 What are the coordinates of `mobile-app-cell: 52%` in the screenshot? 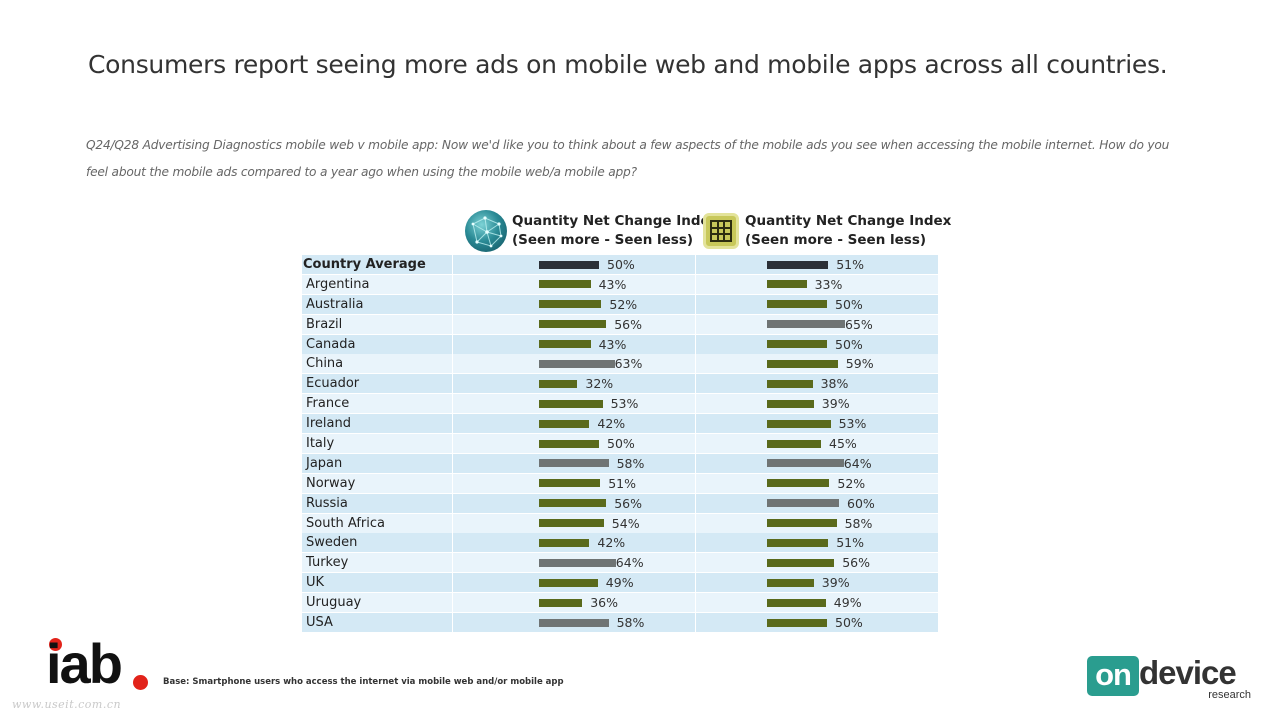 It's located at (817, 483).